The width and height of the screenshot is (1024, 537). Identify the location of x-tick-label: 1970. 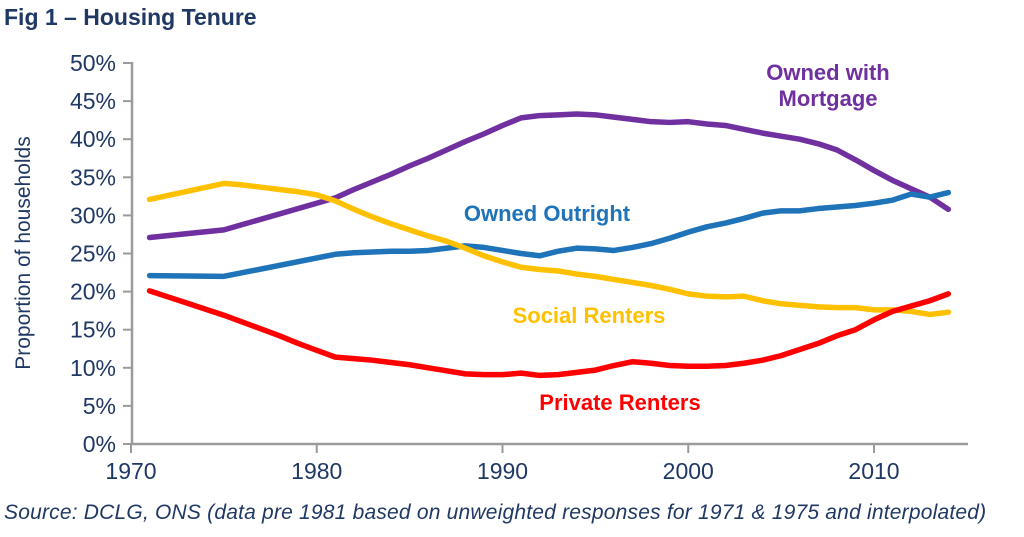
(130, 471).